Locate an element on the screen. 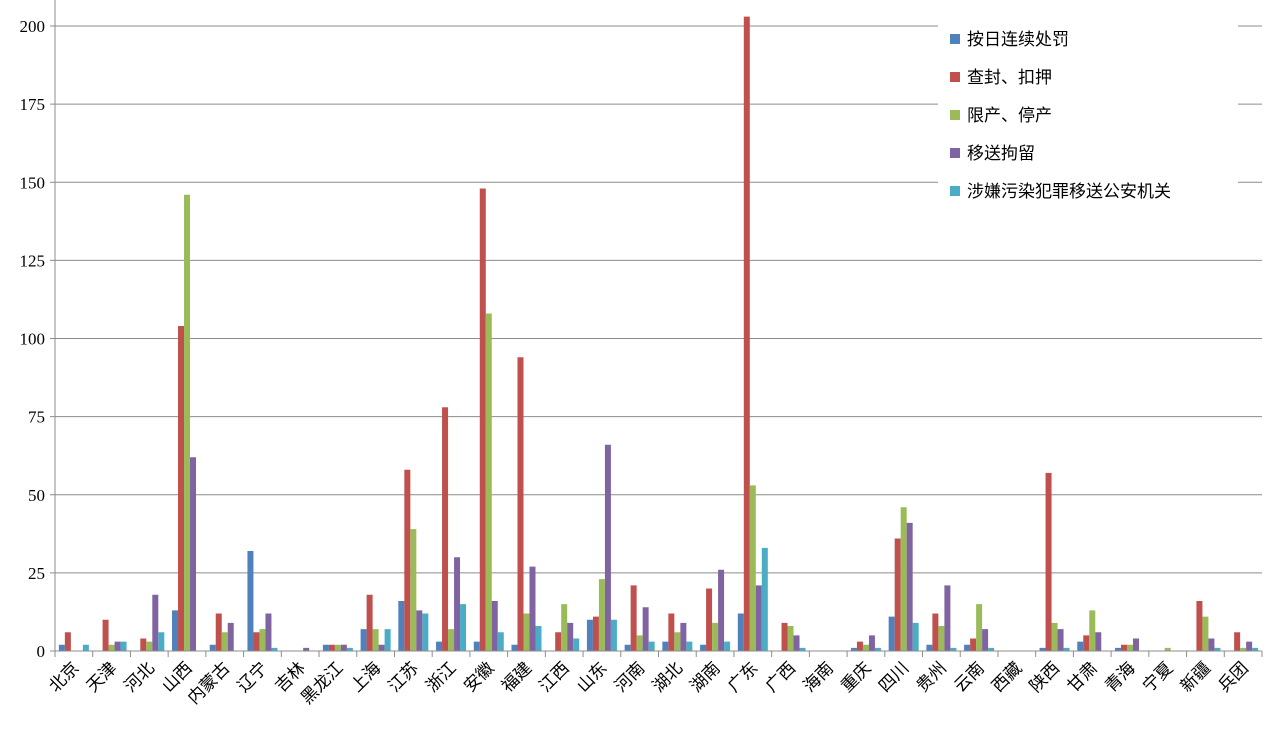 The width and height of the screenshot is (1269, 741). bar-陕西-涉嫌污染犯罪移送公安机关 is located at coordinates (1066, 649).